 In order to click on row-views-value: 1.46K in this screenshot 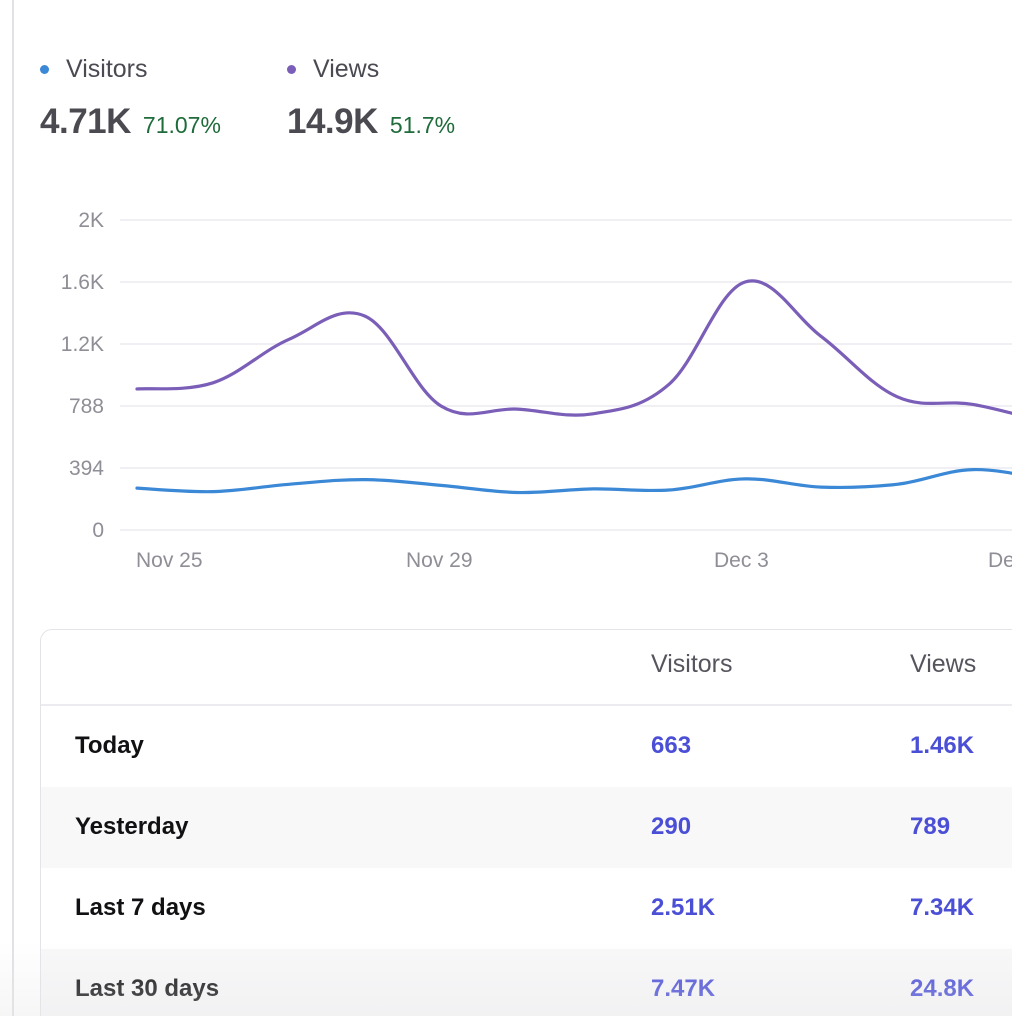, I will do `click(942, 745)`.